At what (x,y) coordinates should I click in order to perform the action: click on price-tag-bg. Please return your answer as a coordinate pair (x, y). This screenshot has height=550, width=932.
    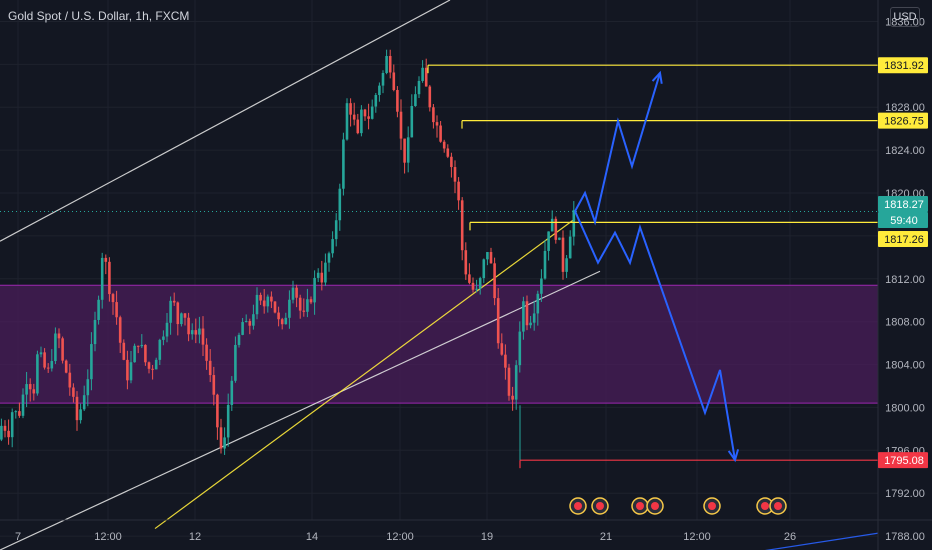
    Looking at the image, I should click on (903, 120).